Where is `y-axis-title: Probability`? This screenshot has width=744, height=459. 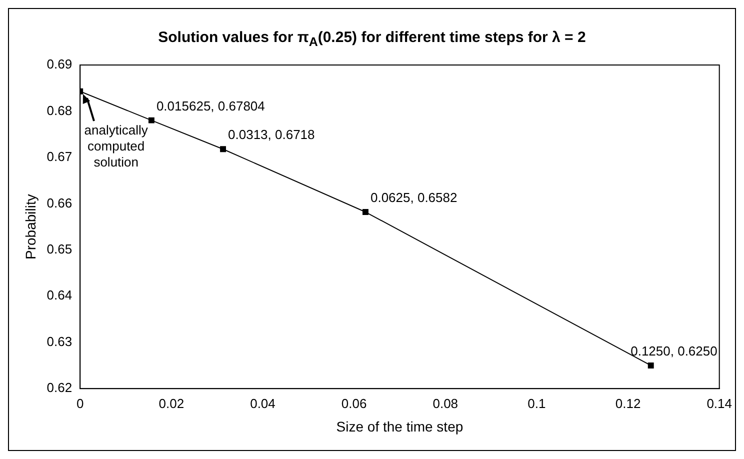 y-axis-title: Probability is located at coordinates (30, 227).